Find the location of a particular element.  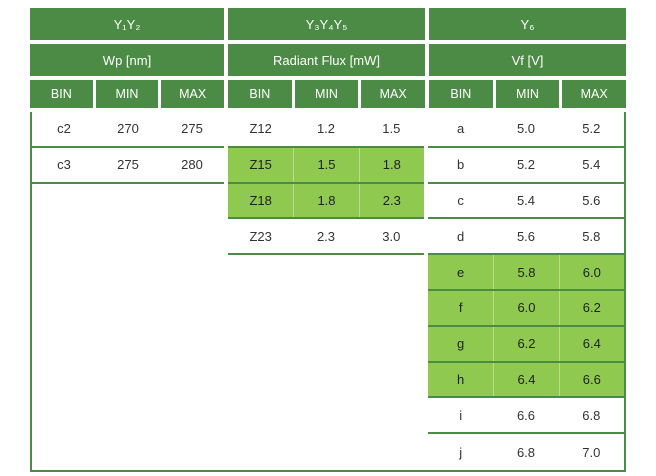

table-row: c3 275 280 is located at coordinates (128, 166).